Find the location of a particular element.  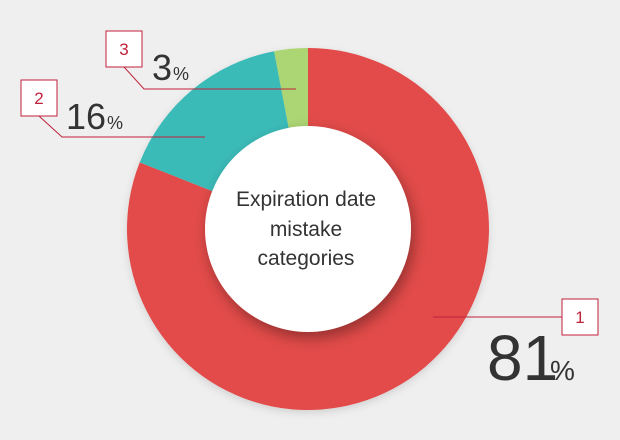

slice-unit-3: % is located at coordinates (181, 74).